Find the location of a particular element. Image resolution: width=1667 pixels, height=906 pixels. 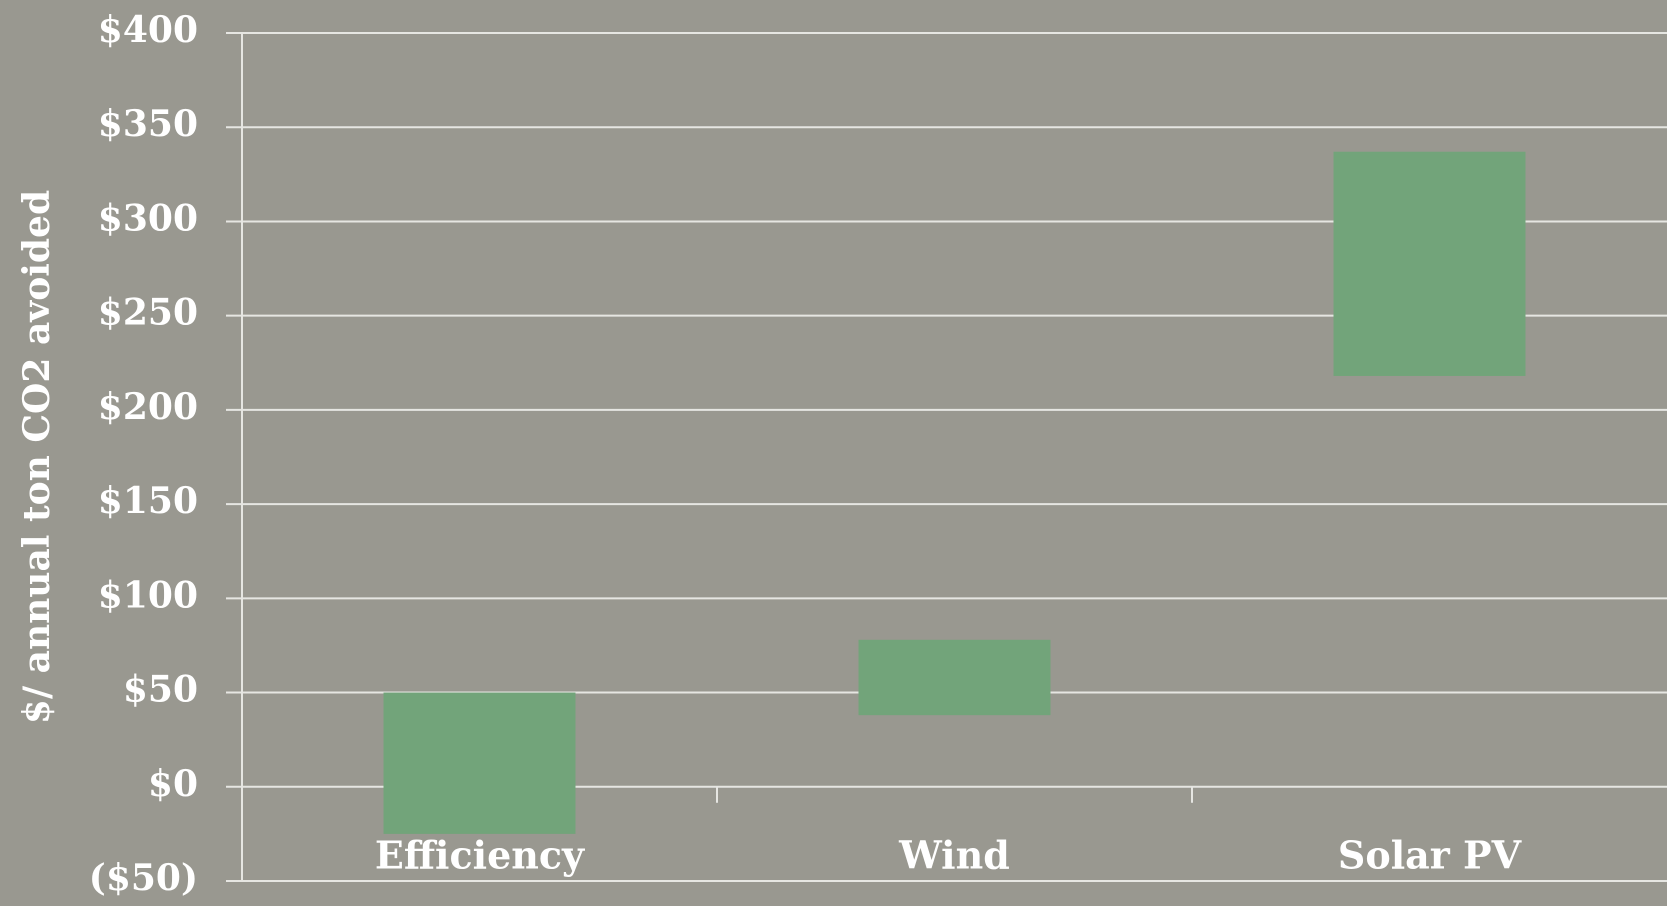

x-tick-label: Efficiency is located at coordinates (480, 855).